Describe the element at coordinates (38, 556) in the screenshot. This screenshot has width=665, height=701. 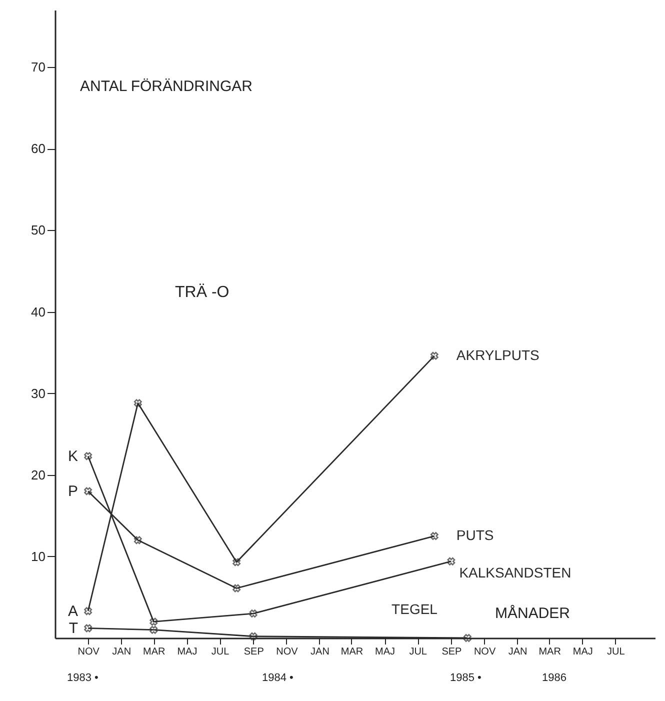
I see `y-tick-label: 10` at that location.